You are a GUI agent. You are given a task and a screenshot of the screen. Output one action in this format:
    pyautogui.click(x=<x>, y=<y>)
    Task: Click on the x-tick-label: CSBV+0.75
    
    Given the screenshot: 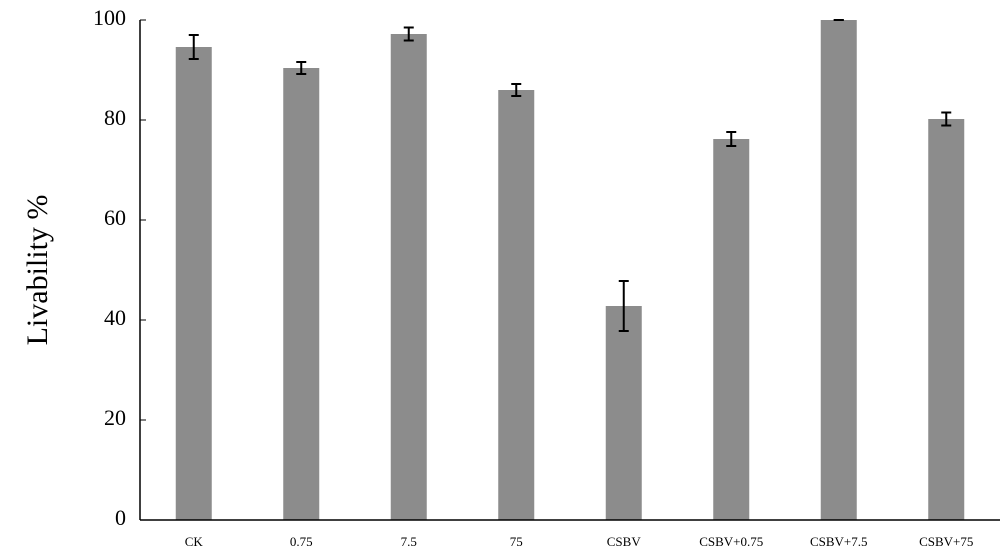 What is the action you would take?
    pyautogui.click(x=731, y=541)
    